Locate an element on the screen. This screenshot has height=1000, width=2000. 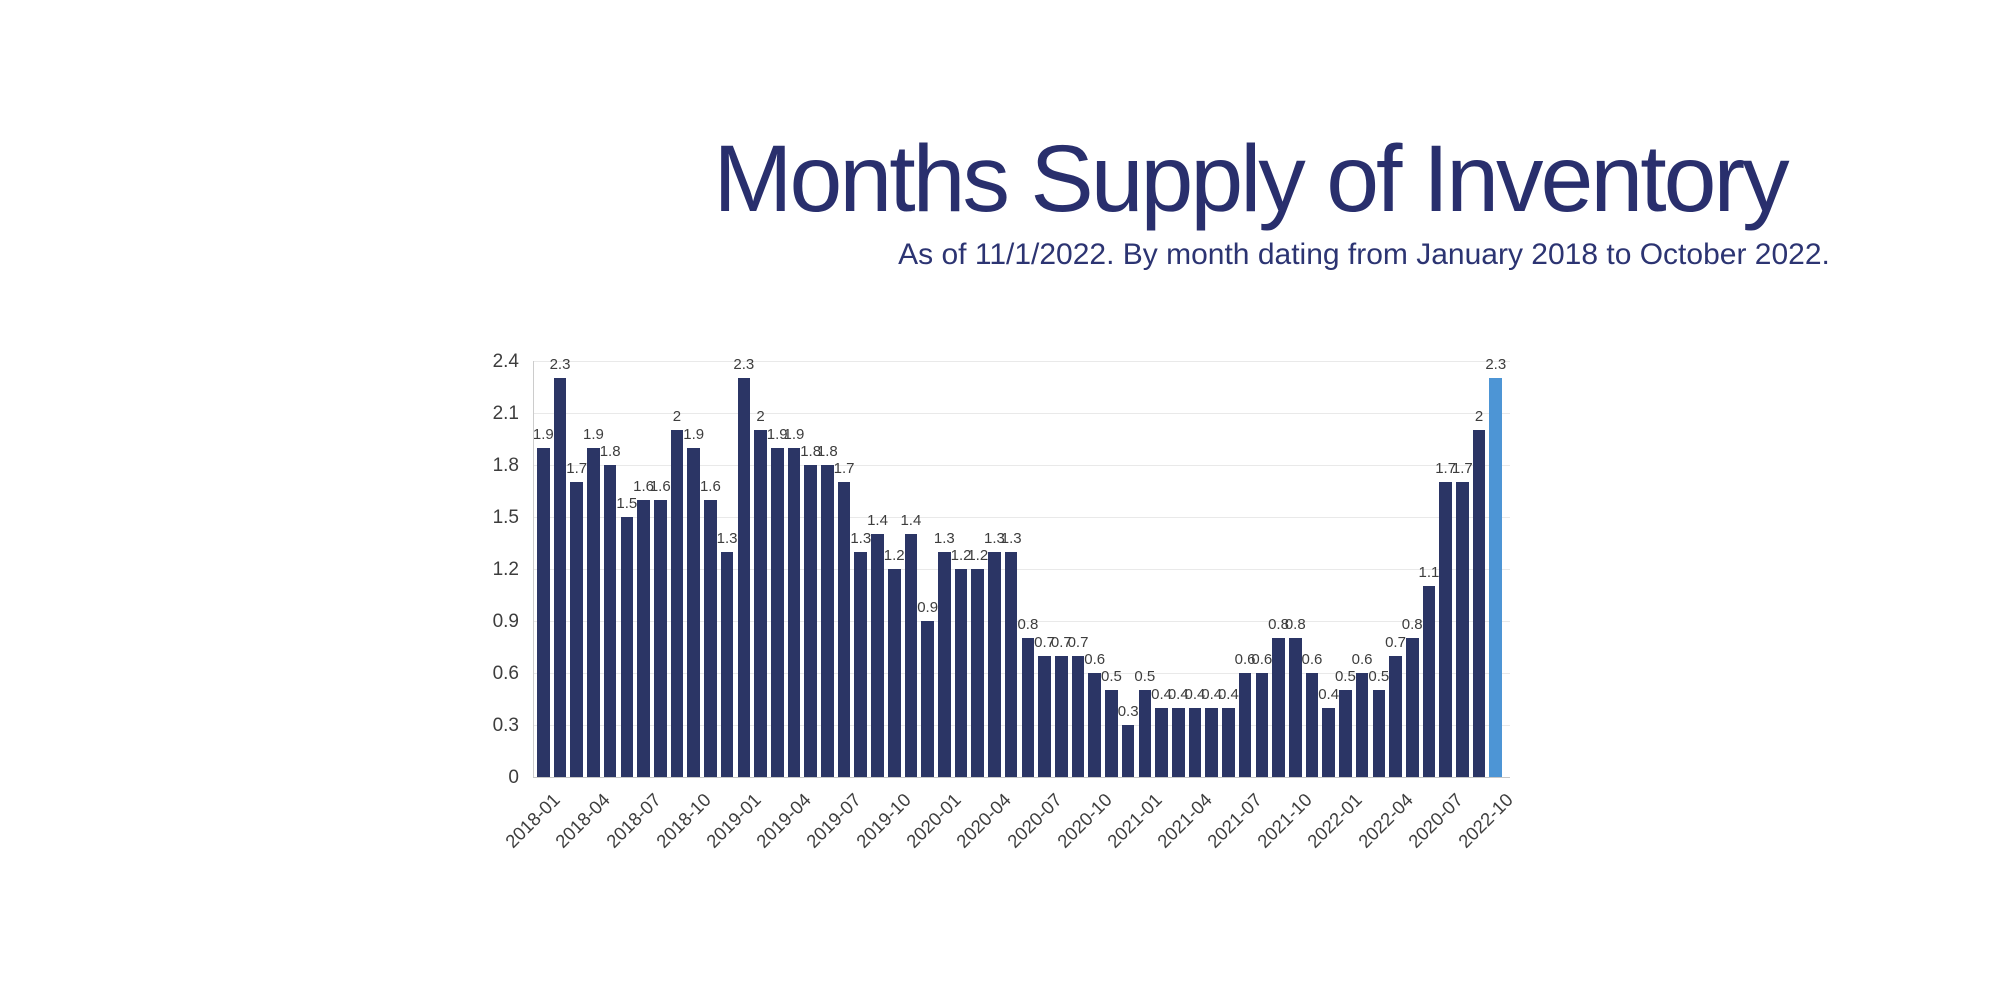
y-tick-label: 2.1 is located at coordinates (505, 413).